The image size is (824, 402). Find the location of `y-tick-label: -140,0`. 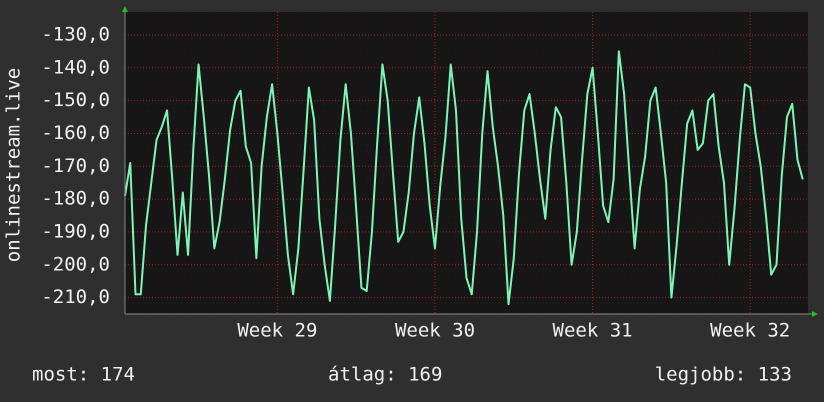

y-tick-label: -140,0 is located at coordinates (75, 67).